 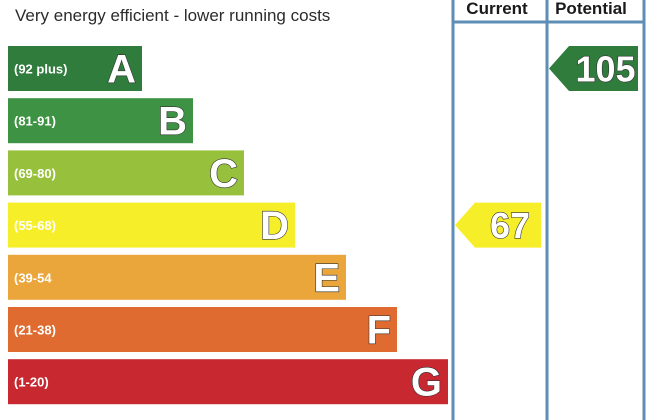 I want to click on band-c-range: (69-80), so click(x=35, y=173).